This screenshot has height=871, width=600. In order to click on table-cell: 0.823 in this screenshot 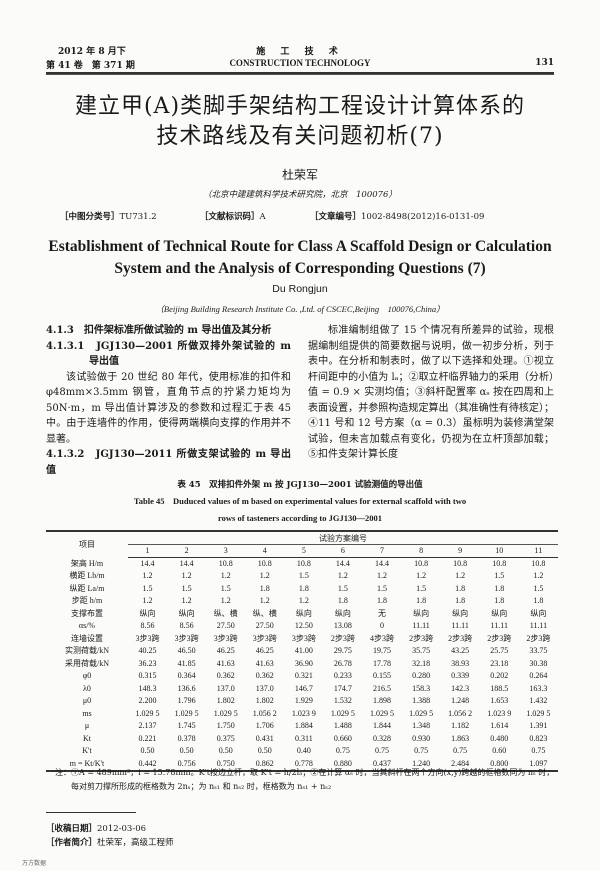, I will do `click(538, 738)`.